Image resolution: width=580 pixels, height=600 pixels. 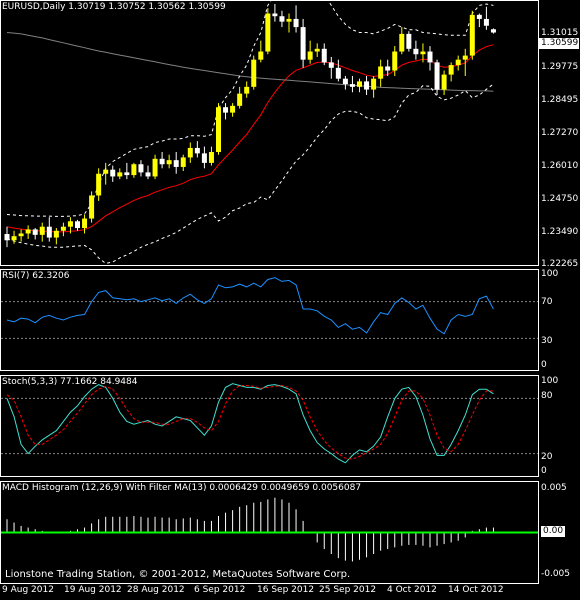 What do you see at coordinates (544, 471) in the screenshot?
I see `stoch-level-label: 0` at bounding box center [544, 471].